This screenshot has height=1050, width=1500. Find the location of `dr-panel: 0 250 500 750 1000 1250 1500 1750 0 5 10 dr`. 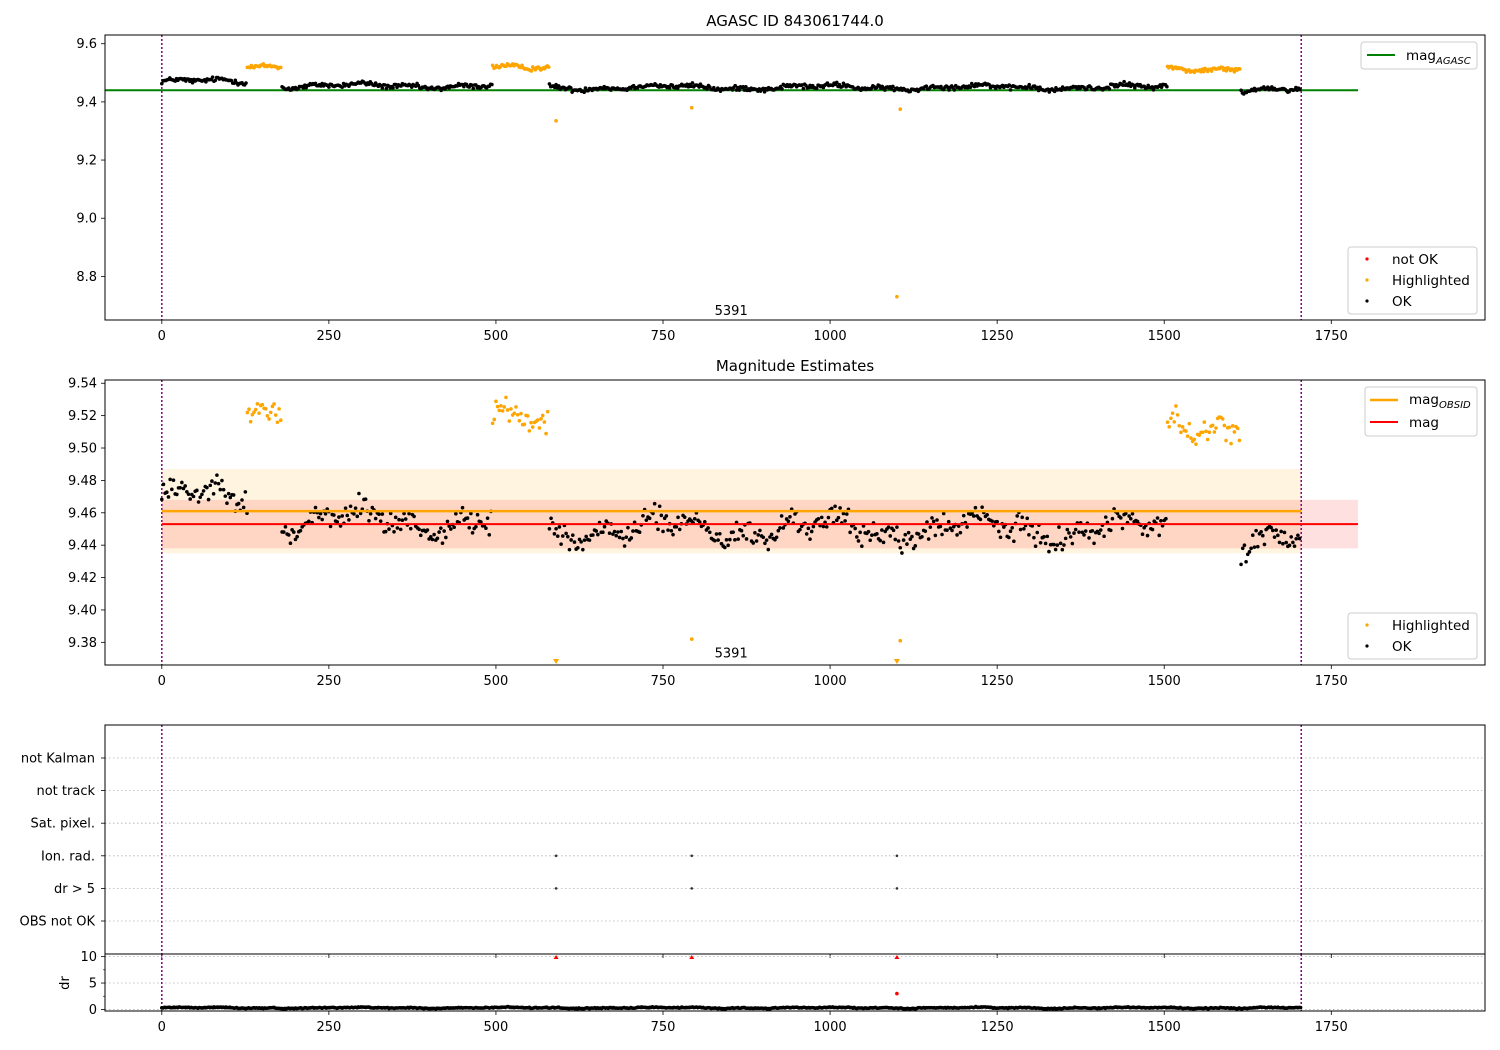

dr-panel: 0 250 500 750 1000 1250 1500 1750 0 5 10 dr is located at coordinates (772, 992).